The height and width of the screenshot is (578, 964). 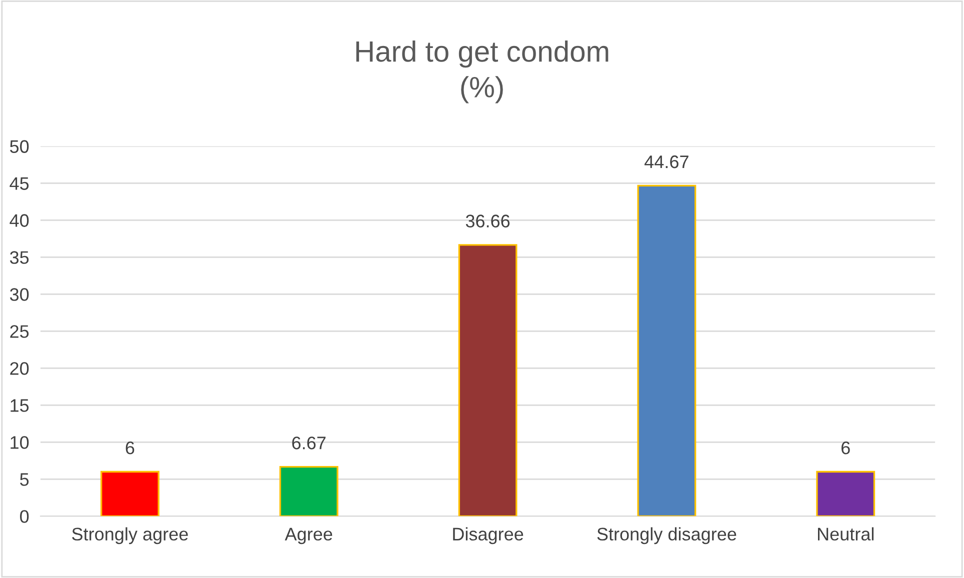 What do you see at coordinates (19, 442) in the screenshot?
I see `y-tick-label: 10` at bounding box center [19, 442].